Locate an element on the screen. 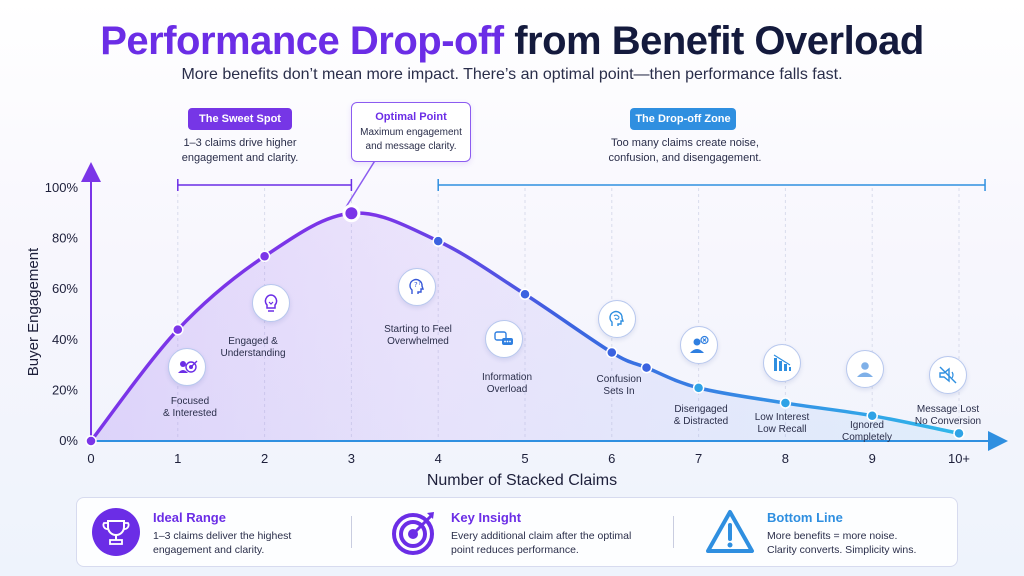 Image resolution: width=1024 pixels, height=576 pixels. sweet-spot-tag: The Sweet Spot is located at coordinates (240, 119).